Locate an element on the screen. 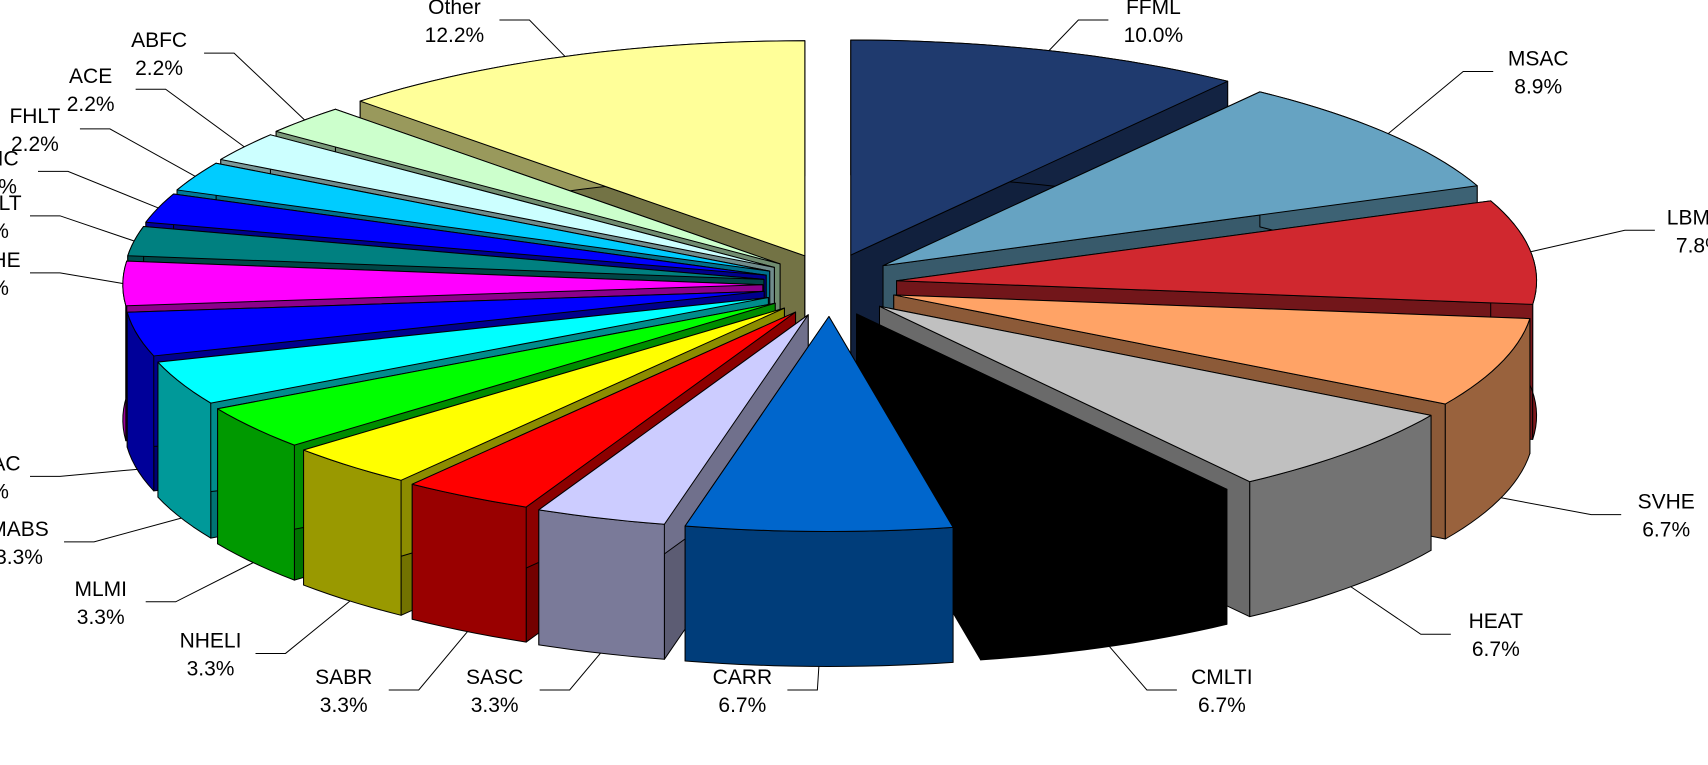  leader-oomlt is located at coordinates (82, 228).